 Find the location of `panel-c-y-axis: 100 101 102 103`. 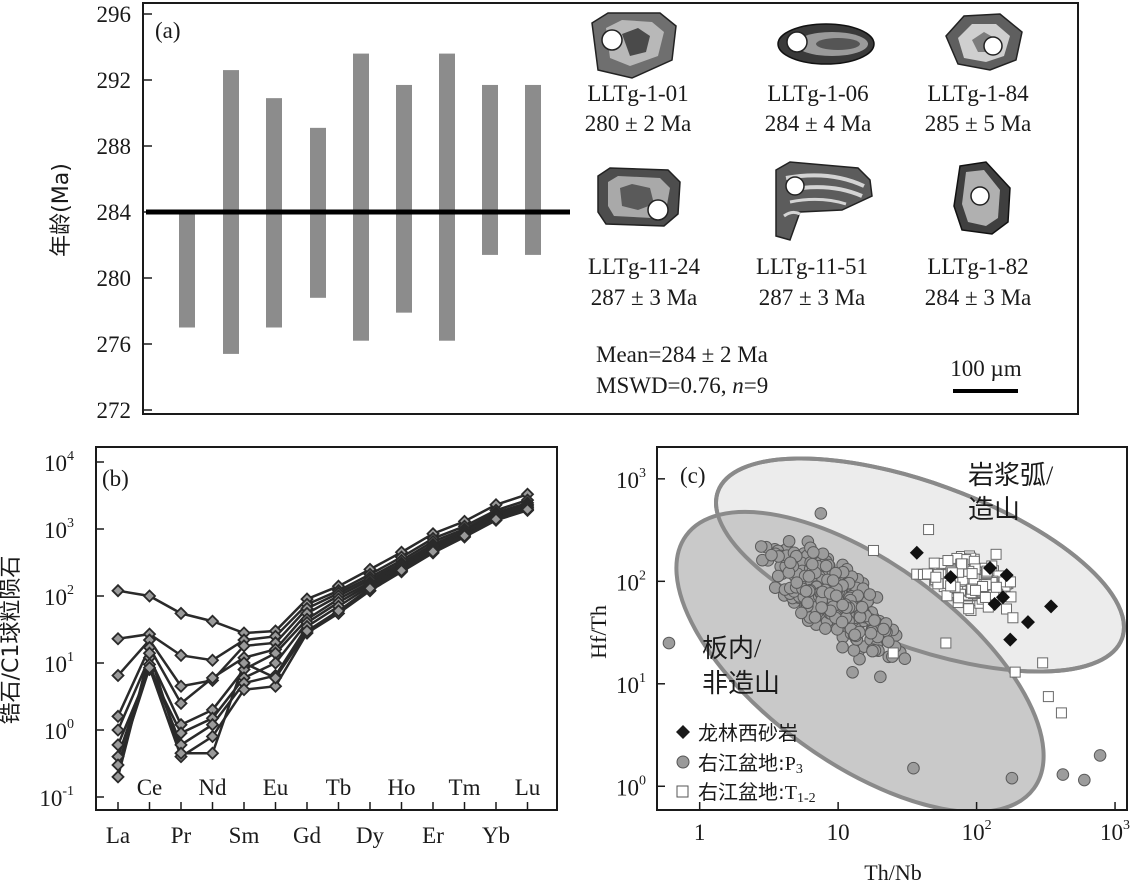

panel-c-y-axis: 100 101 102 103 is located at coordinates (640, 633).